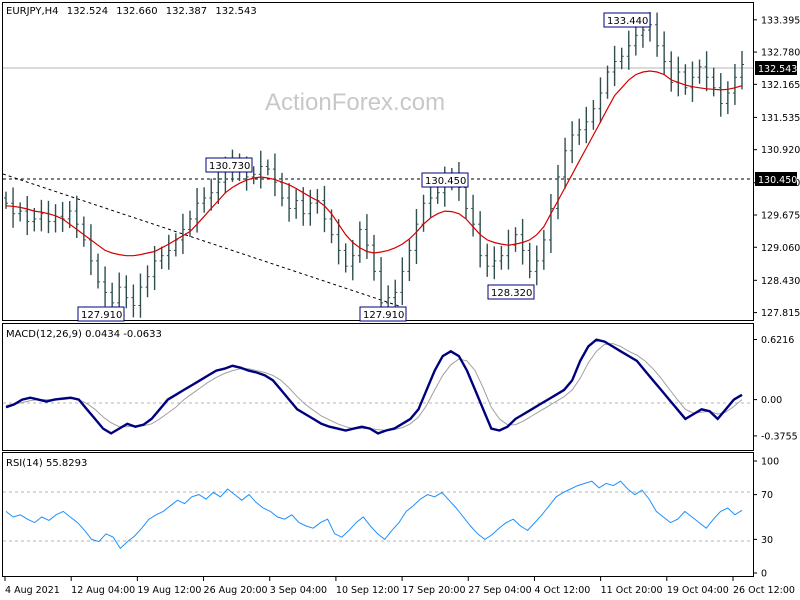 Image resolution: width=800 pixels, height=600 pixels. I want to click on annotation-128320: 128.320, so click(511, 292).